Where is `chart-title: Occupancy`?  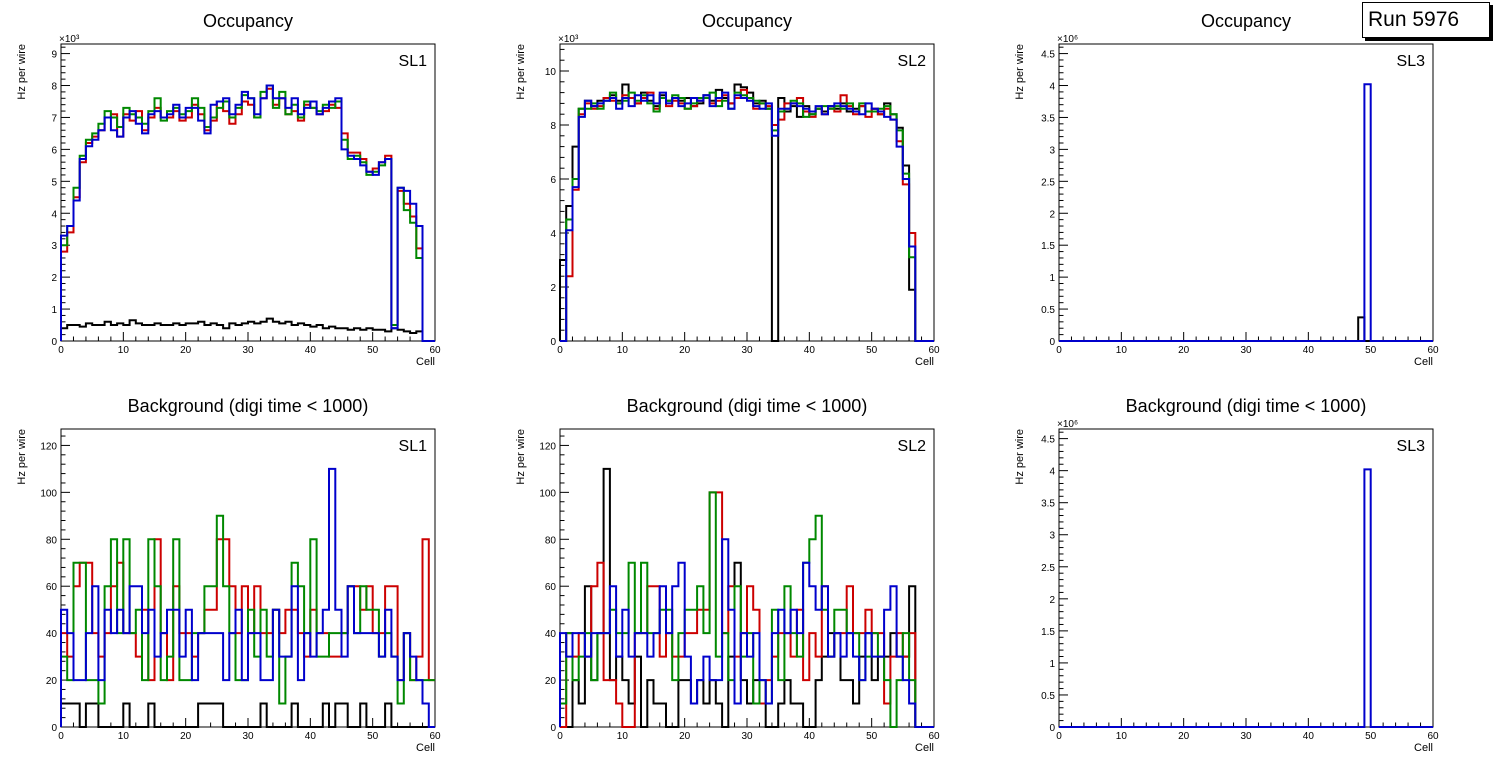
chart-title: Occupancy is located at coordinates (1246, 21).